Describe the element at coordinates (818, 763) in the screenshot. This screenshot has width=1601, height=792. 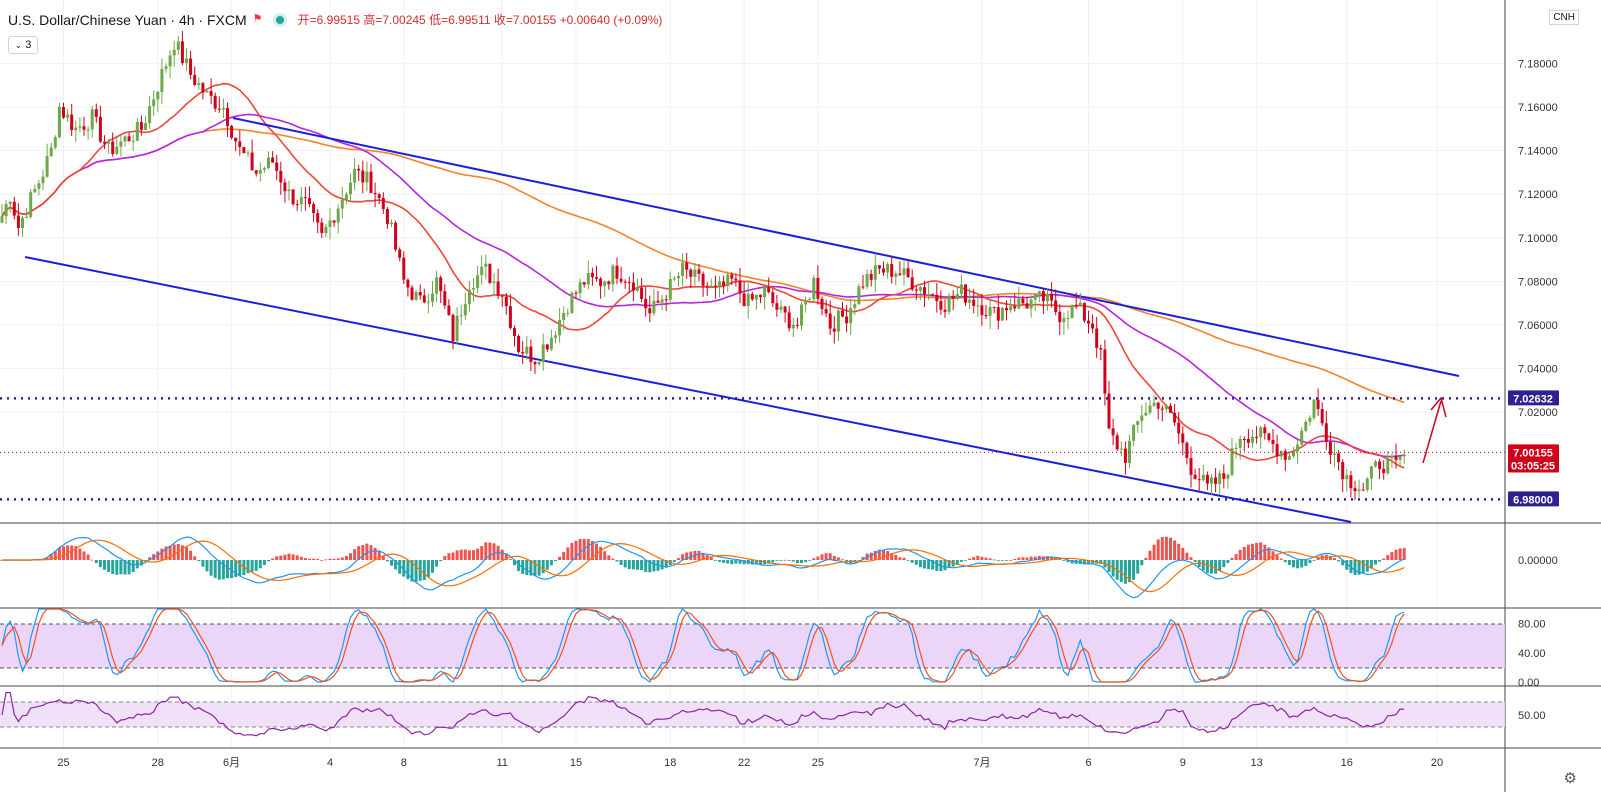
I see `x-tick-label: 25` at that location.